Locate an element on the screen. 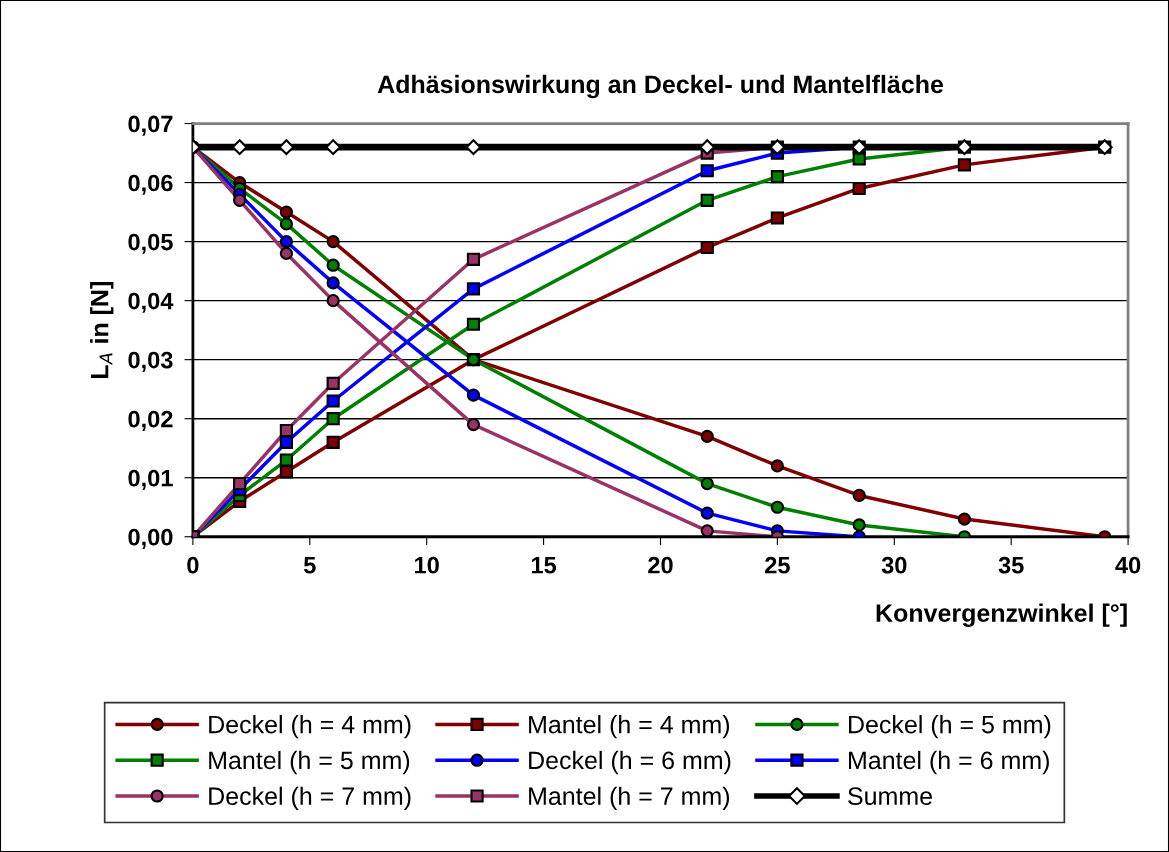 The height and width of the screenshot is (852, 1169). x-tick-label: 10 is located at coordinates (427, 565).